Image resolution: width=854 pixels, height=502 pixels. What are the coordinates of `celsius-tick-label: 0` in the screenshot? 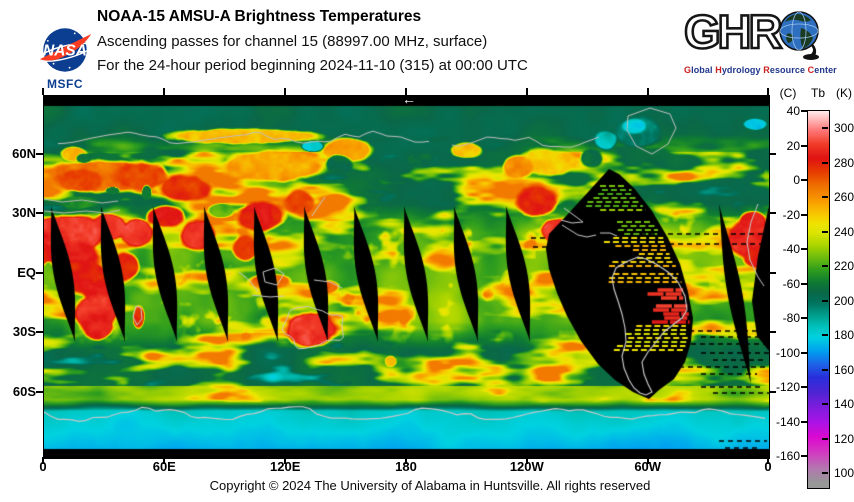 It's located at (796, 180).